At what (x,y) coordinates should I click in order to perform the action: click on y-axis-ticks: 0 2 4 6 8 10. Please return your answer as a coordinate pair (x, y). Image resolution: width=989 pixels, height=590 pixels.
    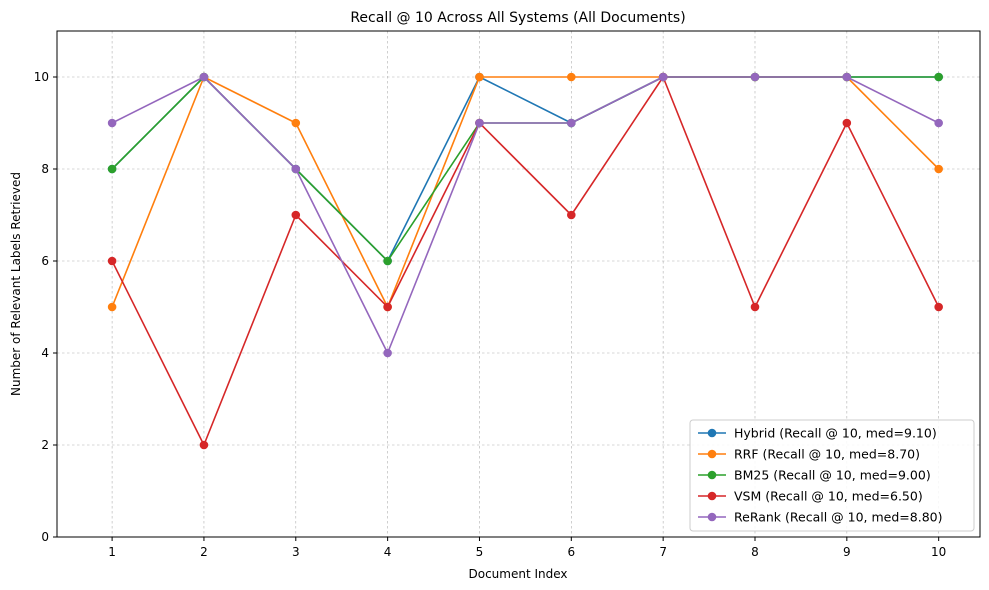
    Looking at the image, I should click on (45, 307).